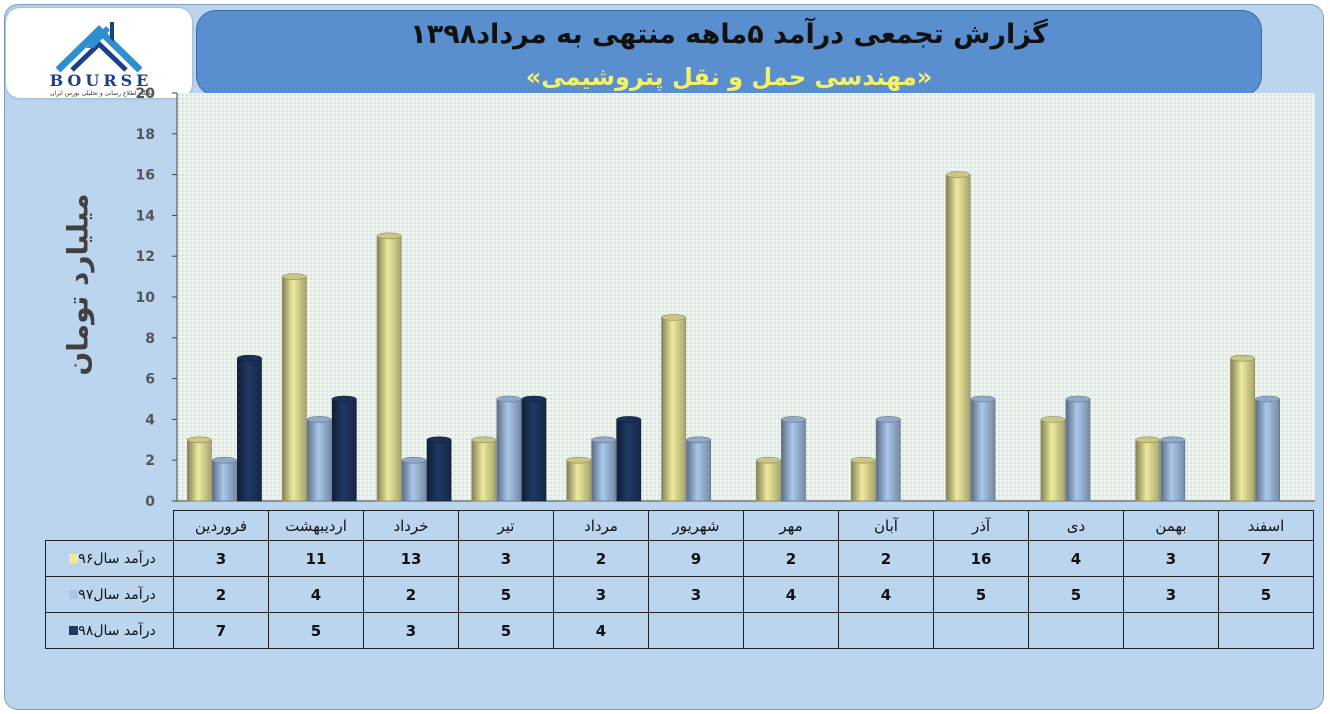  What do you see at coordinates (506, 525) in the screenshot?
I see `x-tick-label: تیر` at bounding box center [506, 525].